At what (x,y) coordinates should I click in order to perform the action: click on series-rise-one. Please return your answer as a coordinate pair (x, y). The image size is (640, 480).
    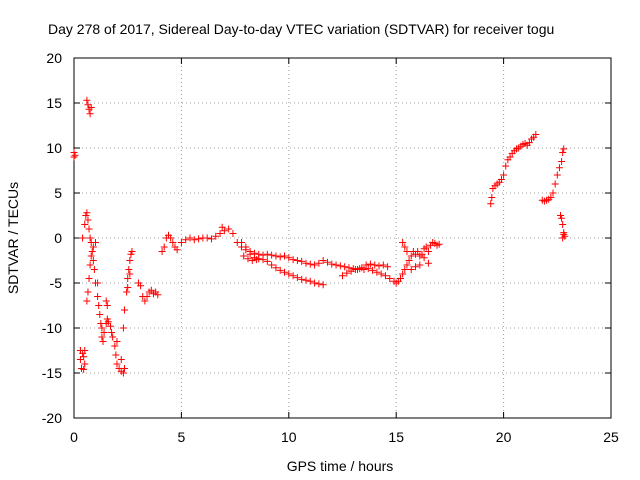
    Looking at the image, I should click on (513, 169).